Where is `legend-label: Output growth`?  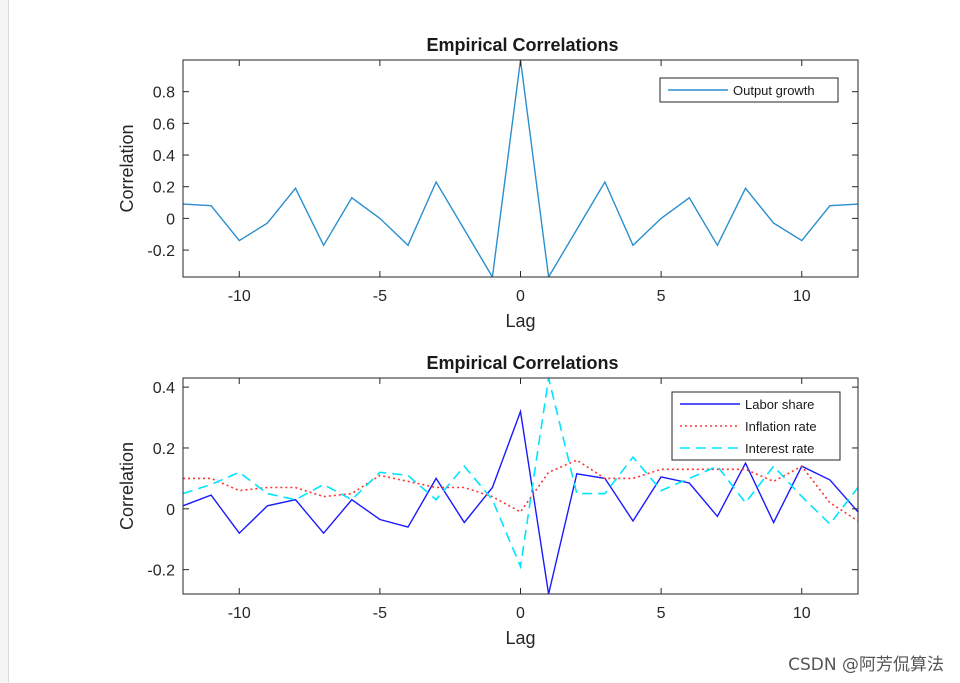 legend-label: Output growth is located at coordinates (774, 90).